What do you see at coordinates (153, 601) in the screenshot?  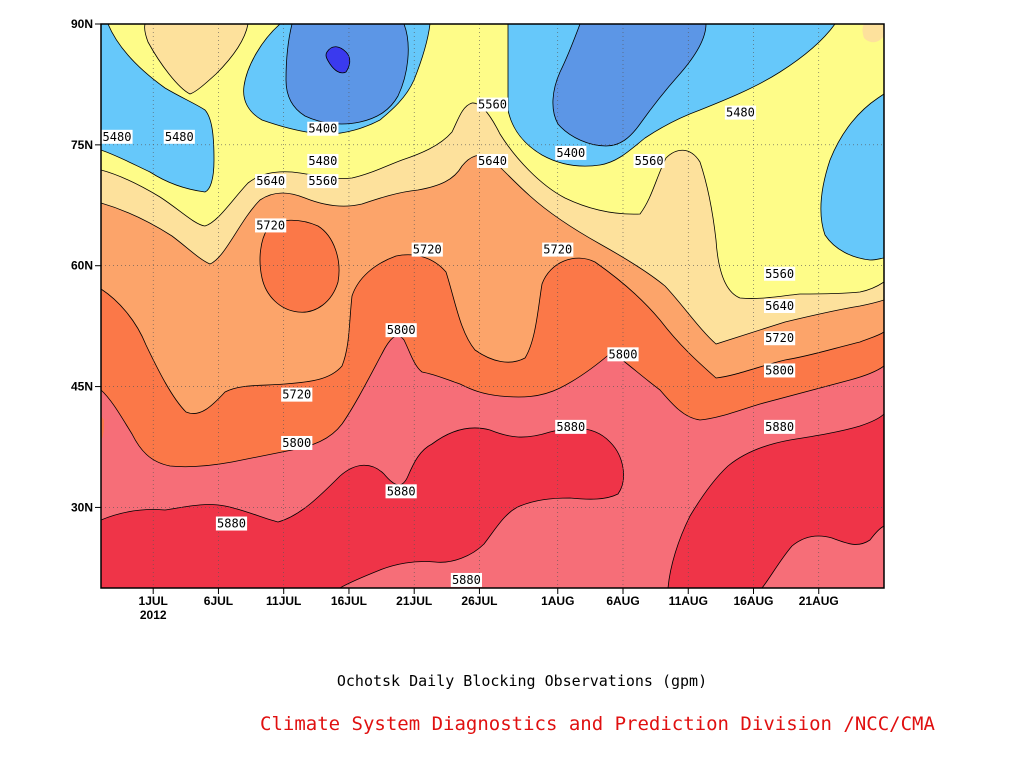 I see `x-tick-label: 1JUL` at bounding box center [153, 601].